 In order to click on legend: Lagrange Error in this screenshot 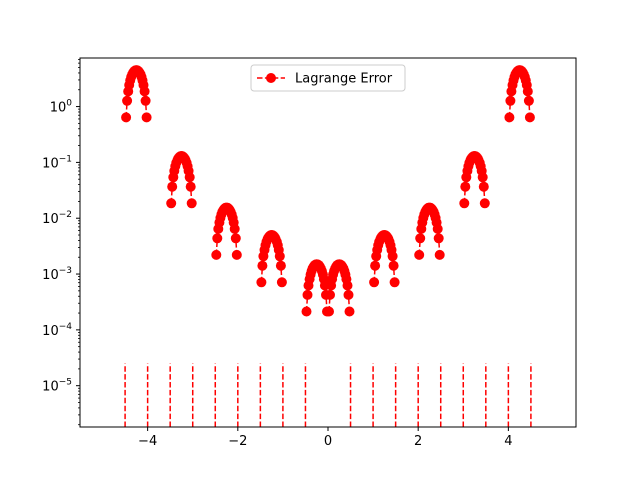, I will do `click(328, 78)`.